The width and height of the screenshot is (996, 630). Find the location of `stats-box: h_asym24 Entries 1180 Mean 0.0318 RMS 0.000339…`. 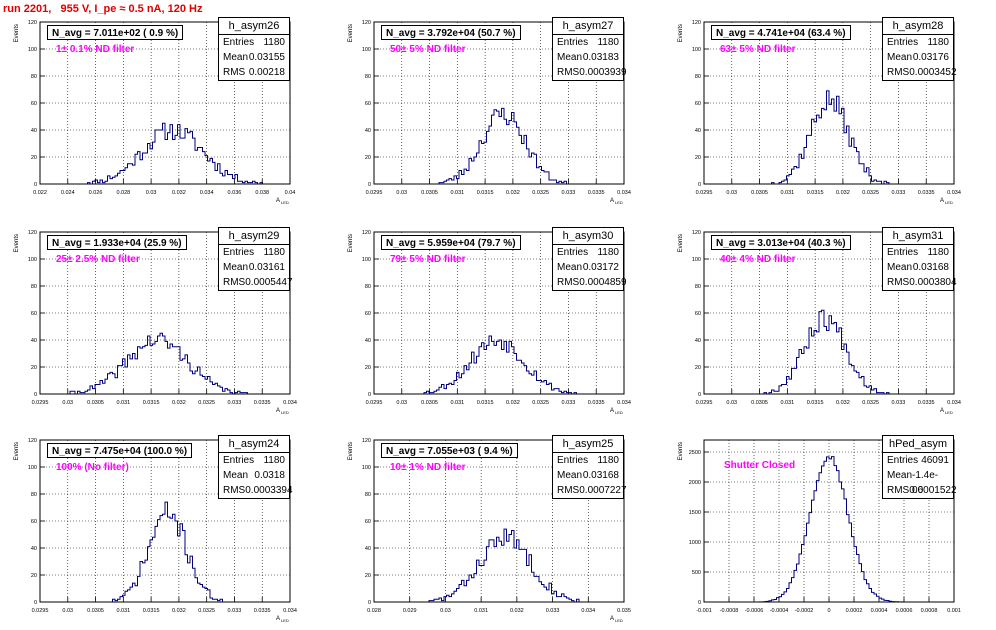

stats-box: h_asym24 Entries 1180 Mean 0.0318 RMS 0.000339… is located at coordinates (255, 467).